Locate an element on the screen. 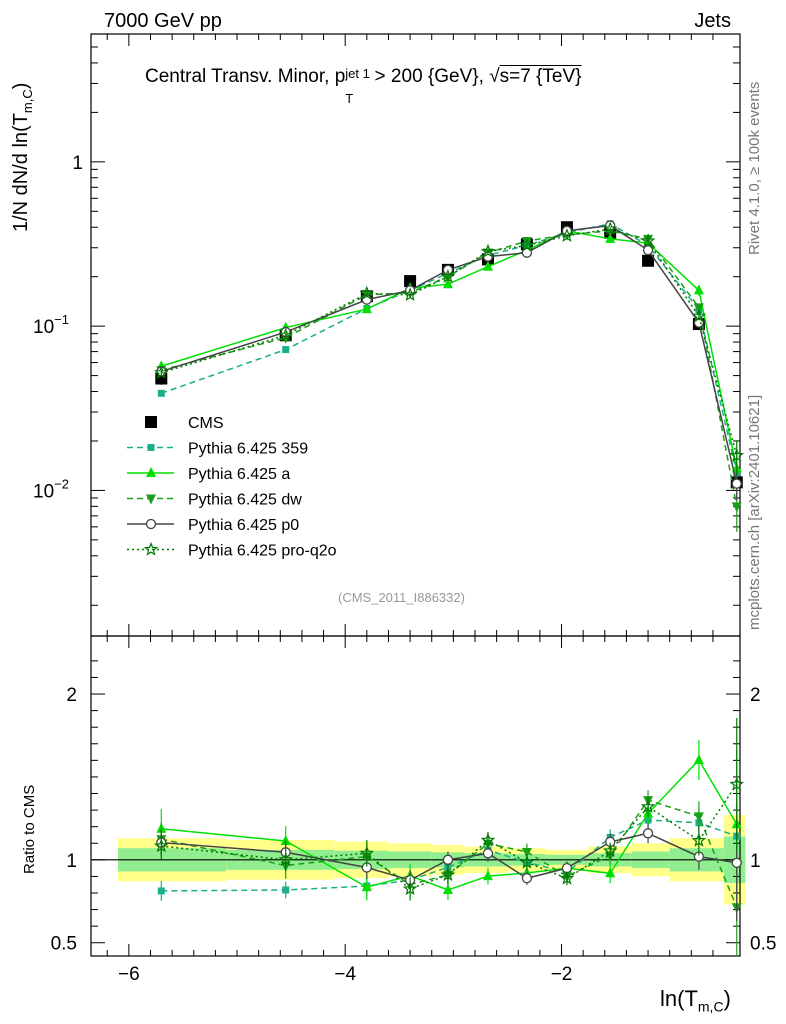 The width and height of the screenshot is (786, 1024). ratio-tick-label: 2 is located at coordinates (71, 695).